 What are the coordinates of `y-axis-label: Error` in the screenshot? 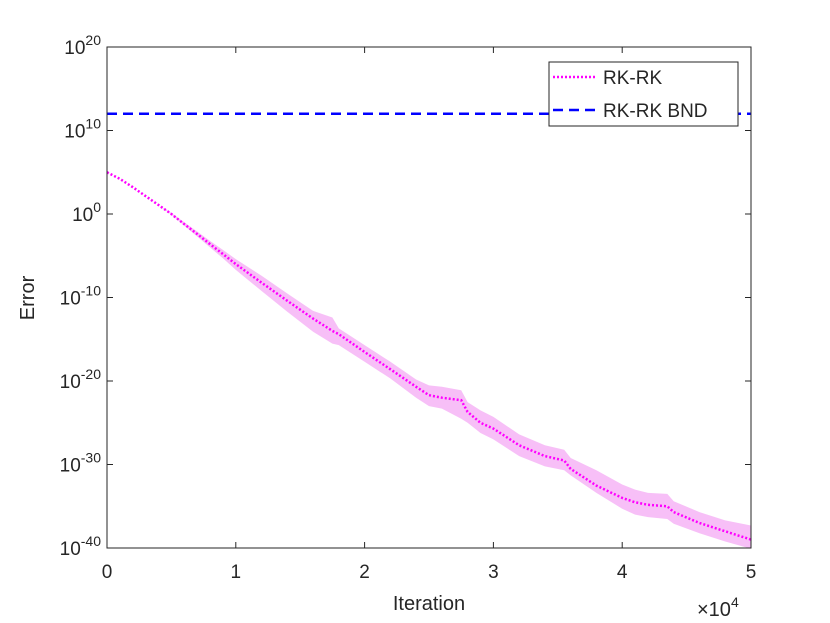 It's located at (28, 297).